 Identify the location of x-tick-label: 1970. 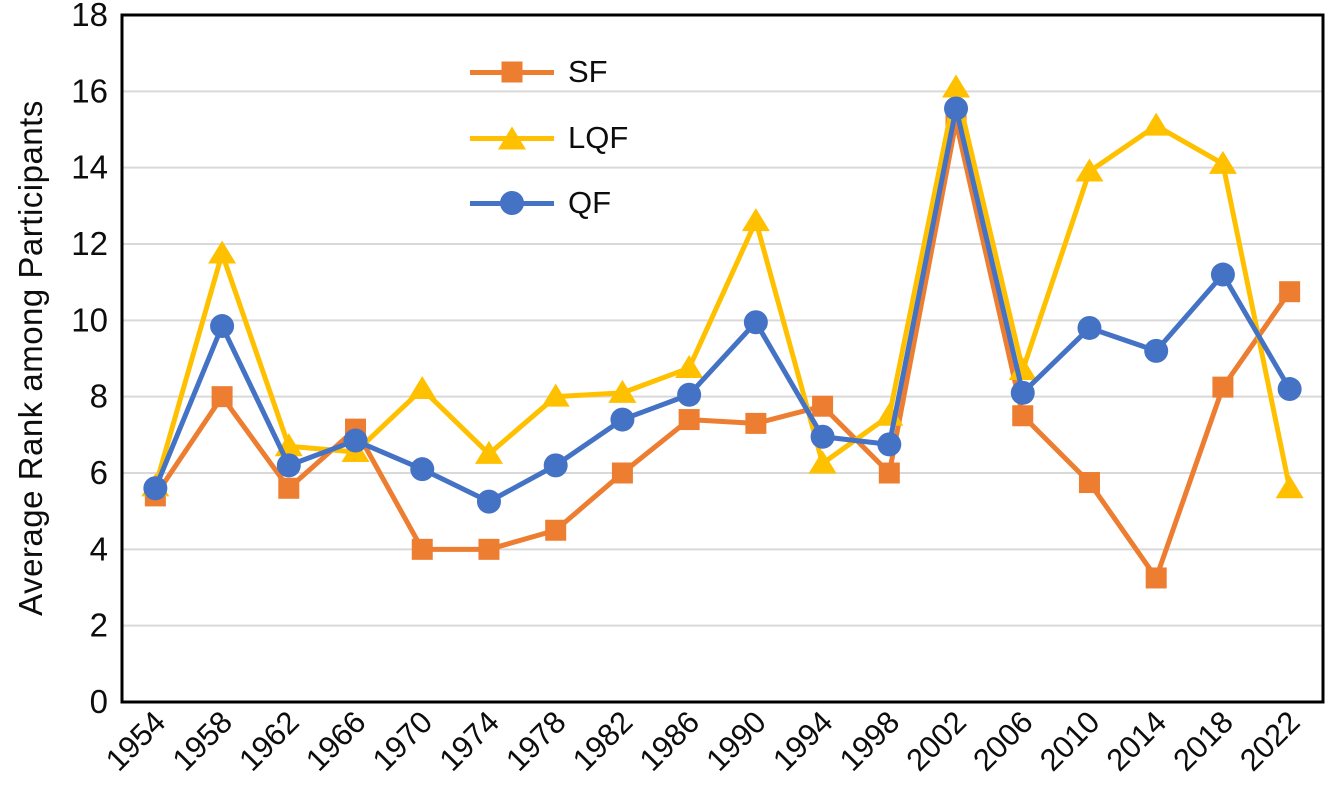
(403, 741).